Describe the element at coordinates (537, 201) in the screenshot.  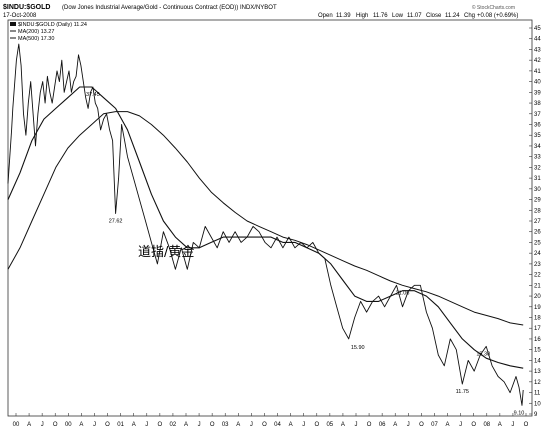
I see `y-tick-label: 29` at that location.